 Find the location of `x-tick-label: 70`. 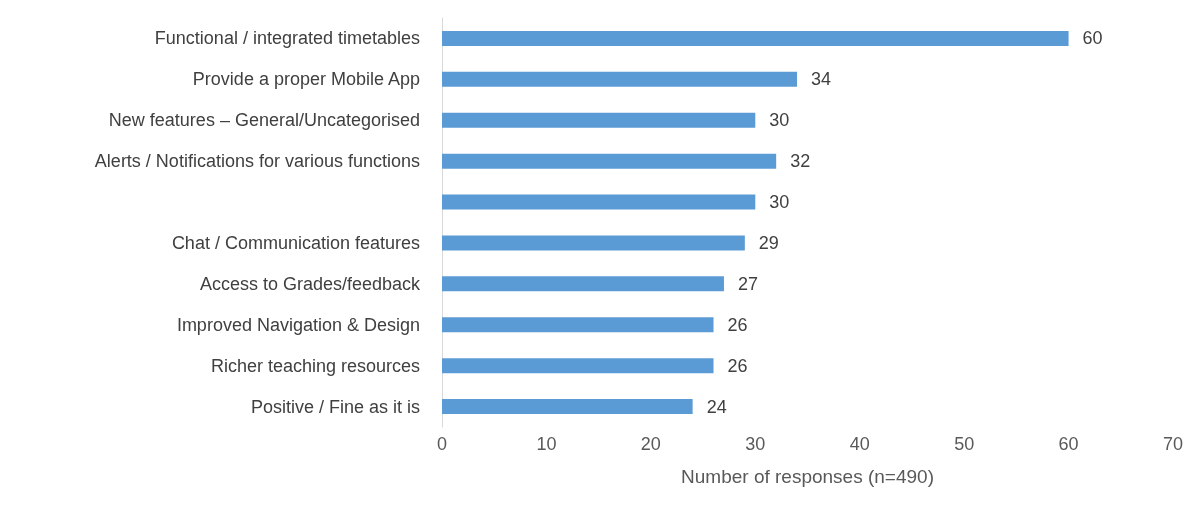

x-tick-label: 70 is located at coordinates (1173, 444).